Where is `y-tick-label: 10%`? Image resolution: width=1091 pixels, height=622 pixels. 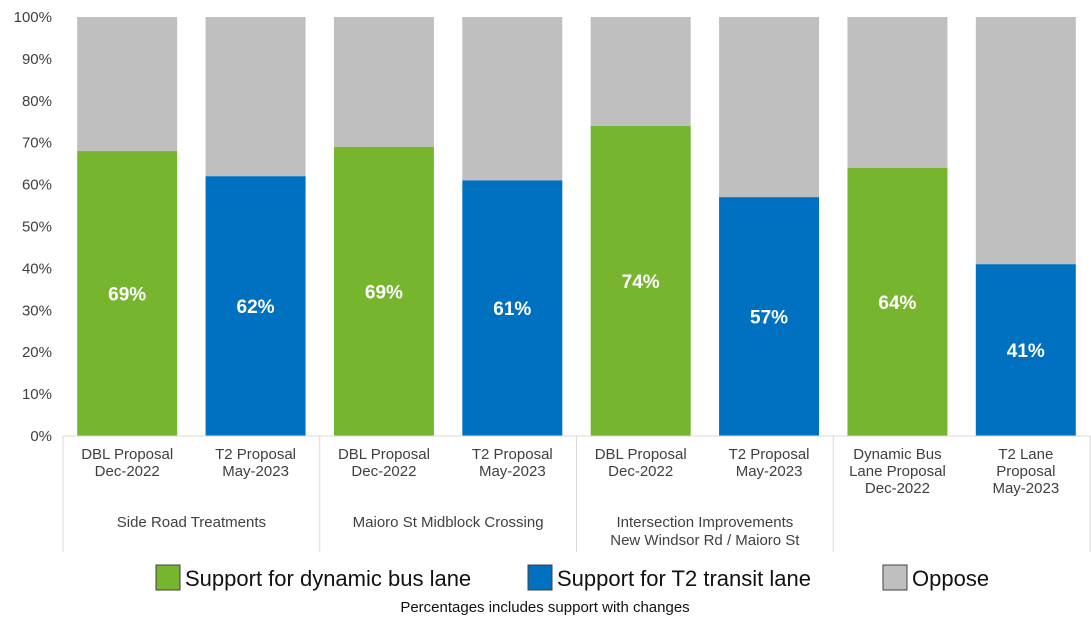 y-tick-label: 10% is located at coordinates (37, 394).